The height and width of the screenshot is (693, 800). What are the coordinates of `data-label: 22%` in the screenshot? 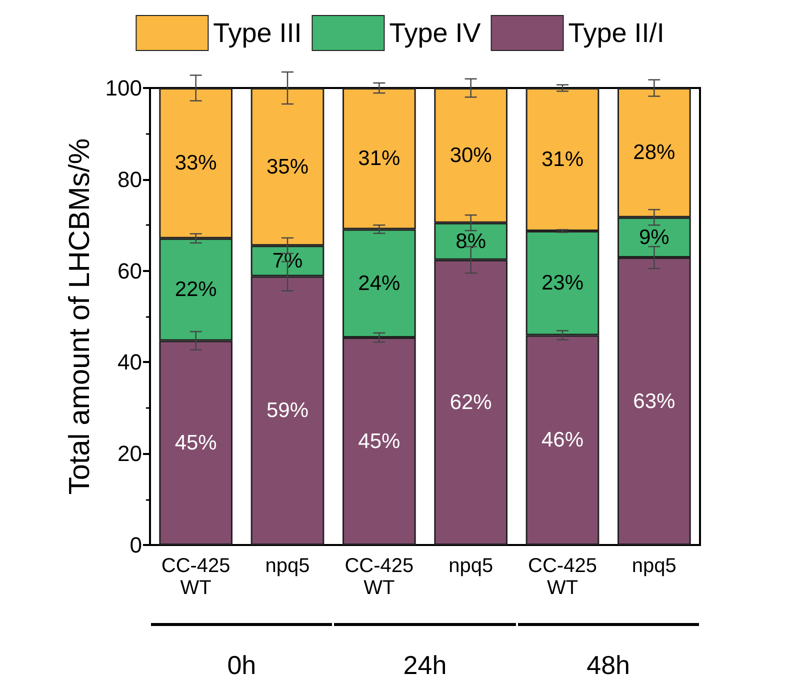 It's located at (195, 290).